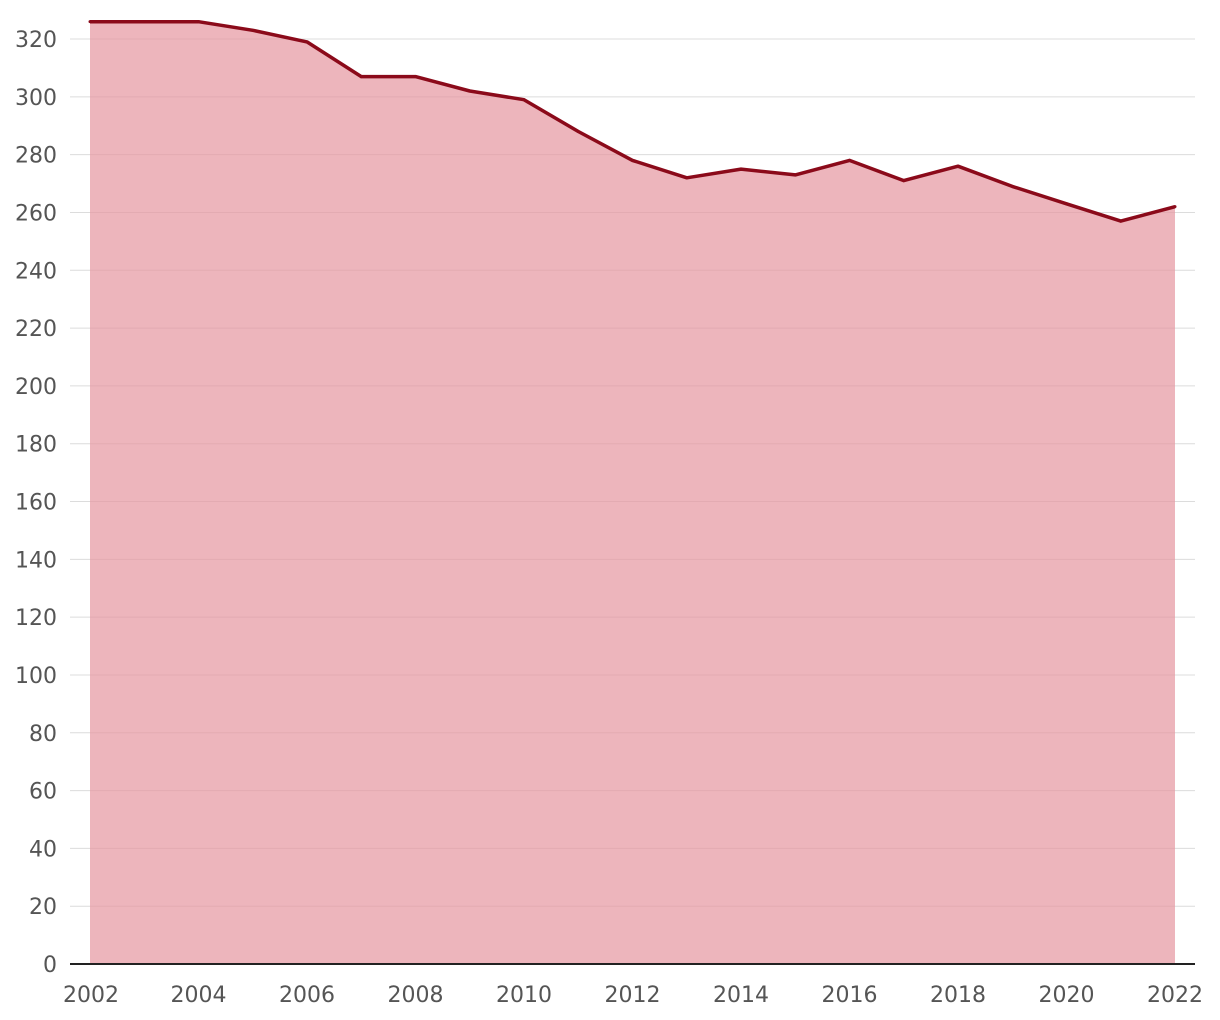 Image resolution: width=1220 pixels, height=1020 pixels. What do you see at coordinates (36, 676) in the screenshot?
I see `y-tick-label: 100` at bounding box center [36, 676].